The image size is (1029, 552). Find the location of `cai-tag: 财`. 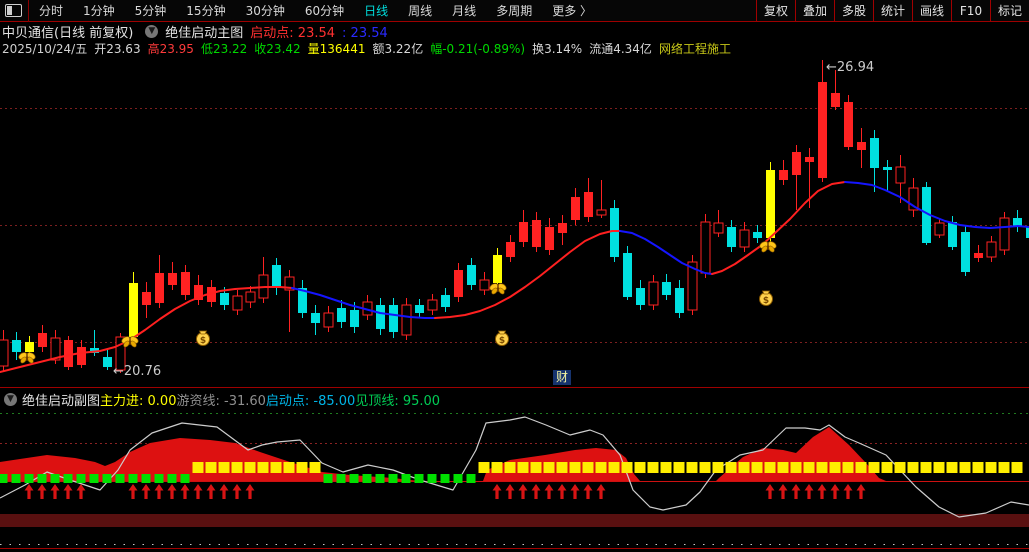

cai-tag: 财 is located at coordinates (562, 377).